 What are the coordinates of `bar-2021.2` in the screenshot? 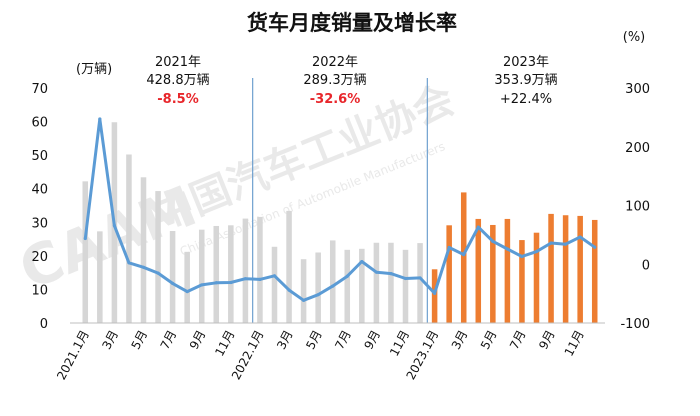 It's located at (100, 277).